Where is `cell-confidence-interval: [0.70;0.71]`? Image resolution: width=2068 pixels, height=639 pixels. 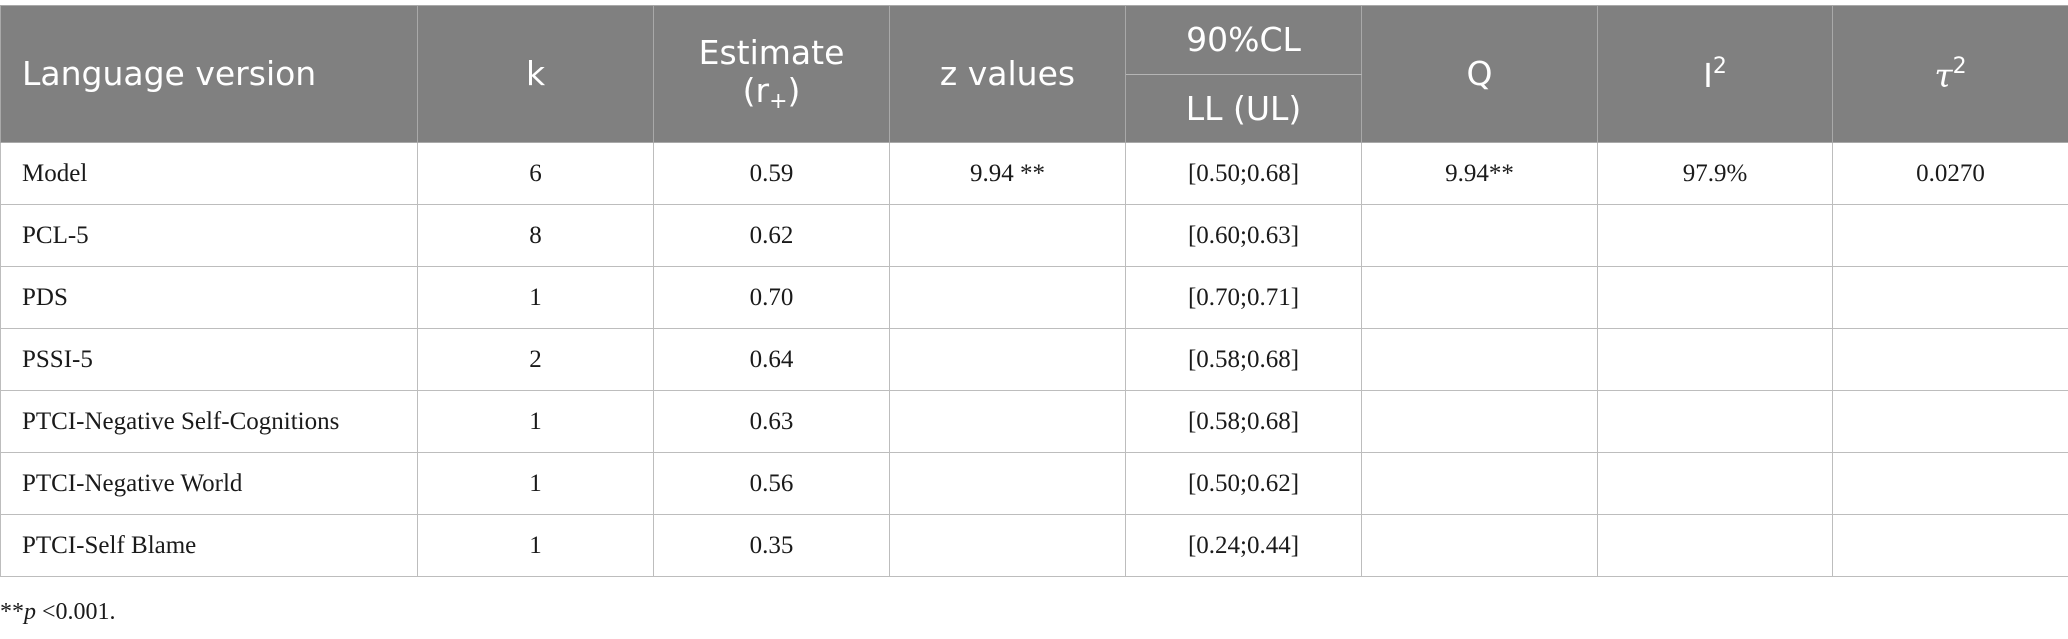
cell-confidence-interval: [0.70;0.71] is located at coordinates (1243, 297).